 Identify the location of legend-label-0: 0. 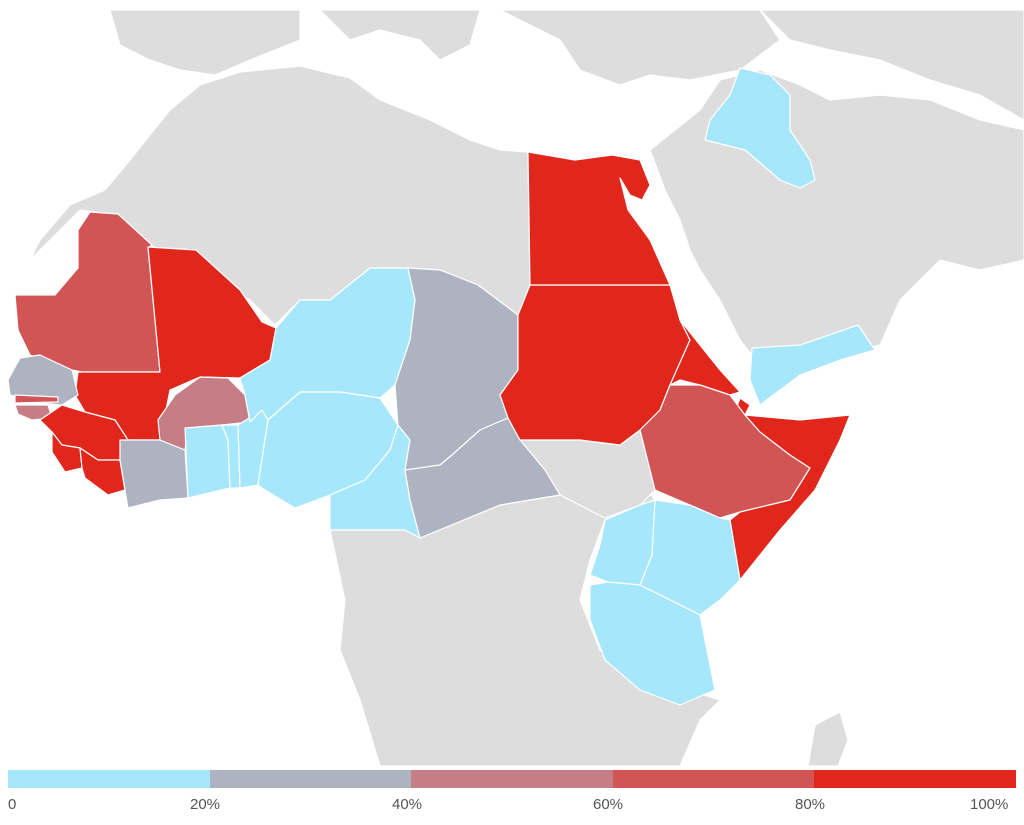
(12, 804).